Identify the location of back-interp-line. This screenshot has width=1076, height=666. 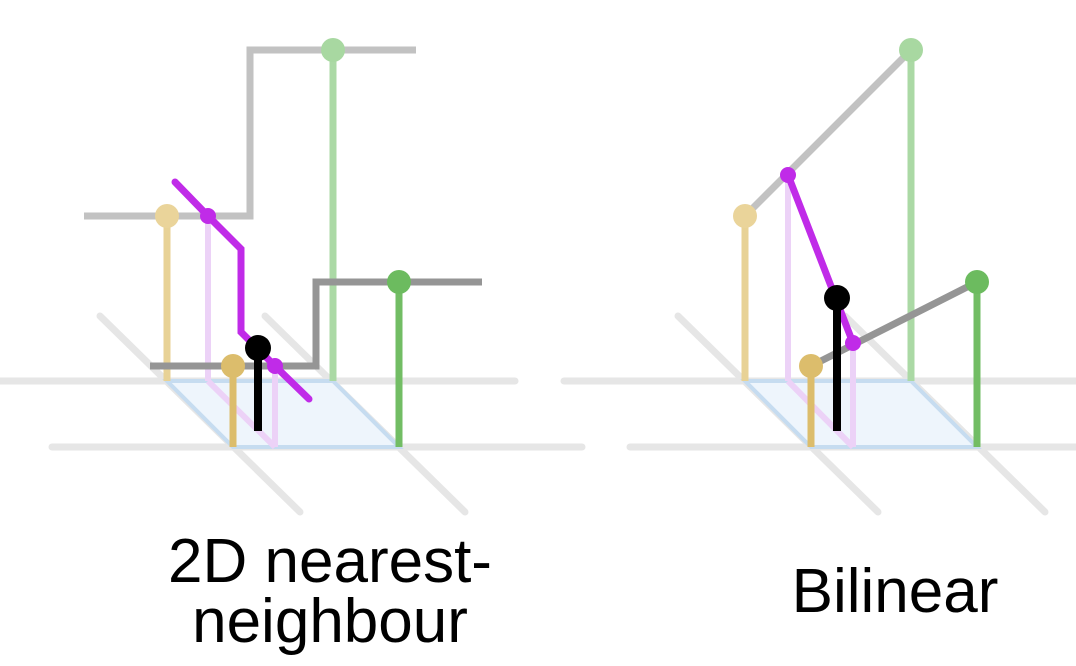
(828, 133).